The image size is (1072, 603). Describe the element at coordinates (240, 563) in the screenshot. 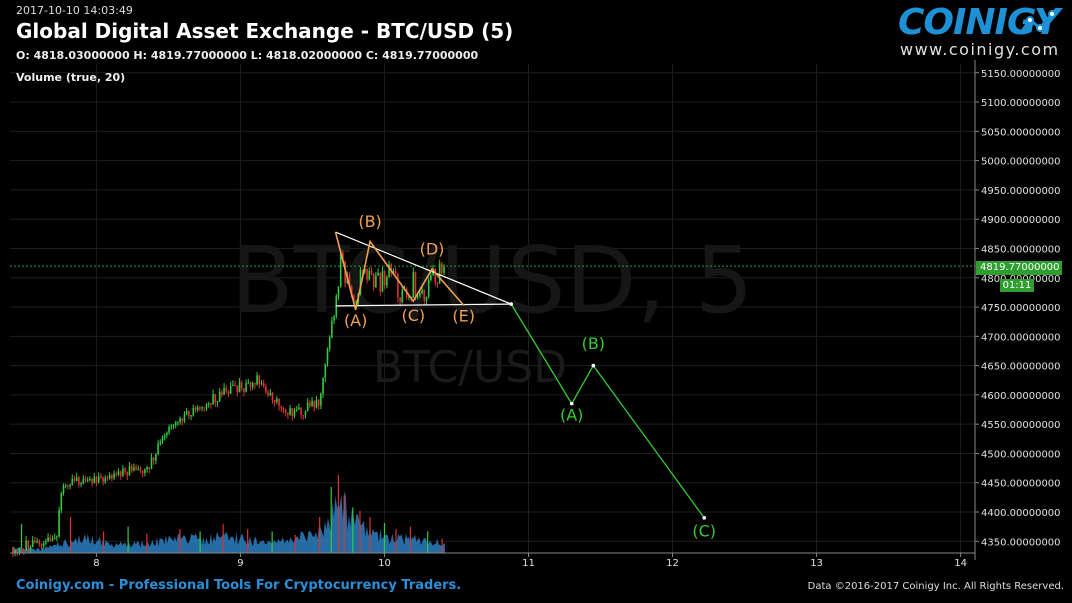

I see `x-tick-label: 9` at that location.